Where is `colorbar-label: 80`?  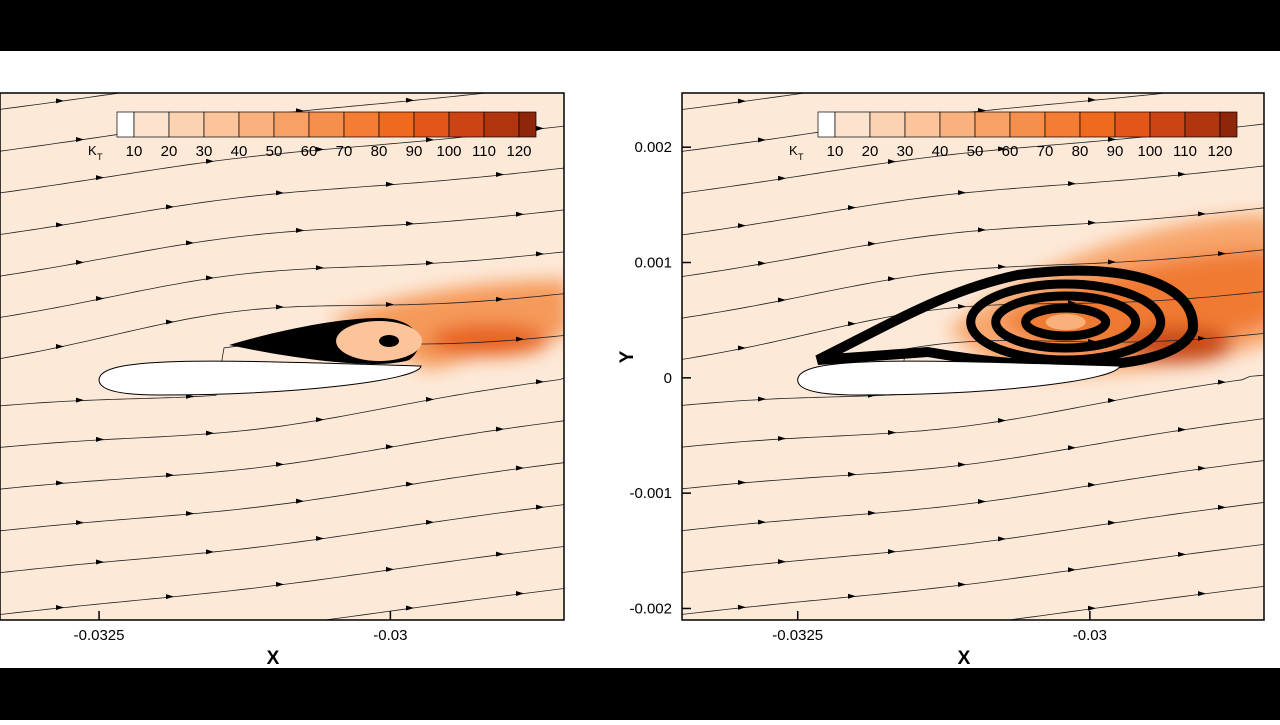
colorbar-label: 80 is located at coordinates (1080, 151).